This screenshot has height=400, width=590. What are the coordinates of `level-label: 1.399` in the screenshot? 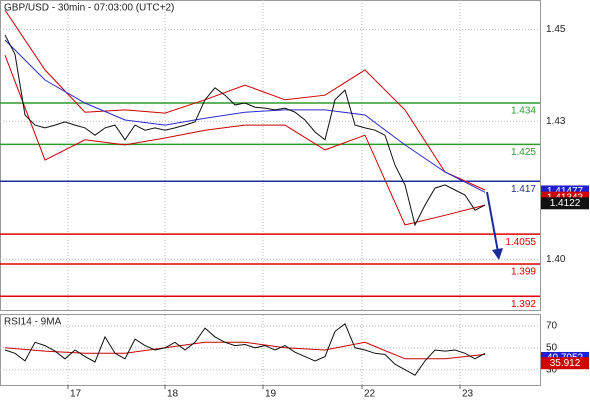 It's located at (523, 272).